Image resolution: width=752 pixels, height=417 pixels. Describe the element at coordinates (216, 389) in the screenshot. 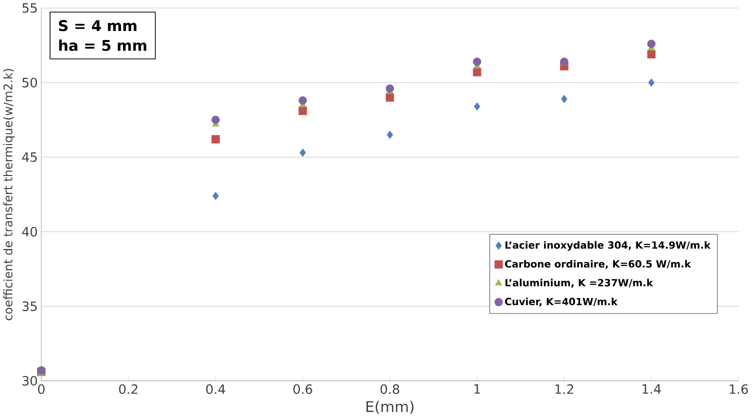

I see `x-tick-label: 0.4` at that location.